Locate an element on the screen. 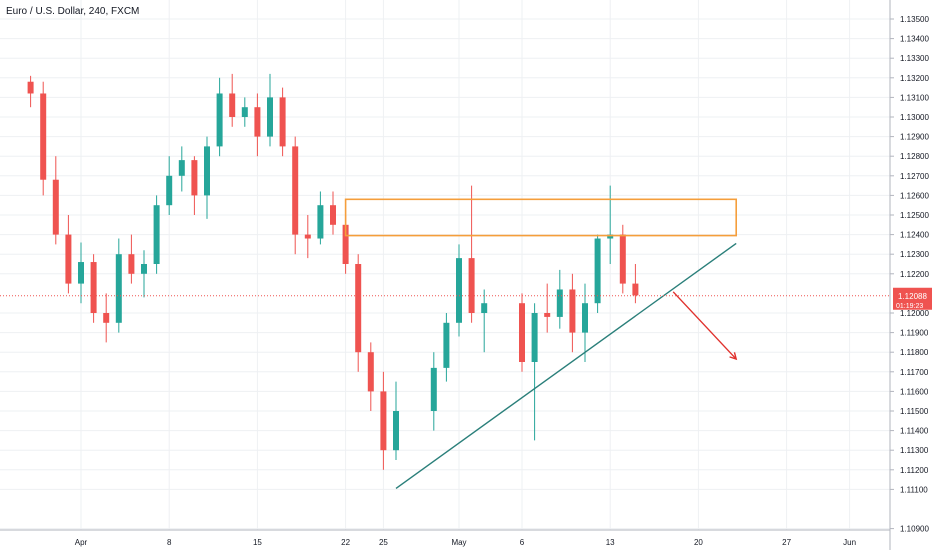  y-tick-label: 1.11600 is located at coordinates (914, 391).